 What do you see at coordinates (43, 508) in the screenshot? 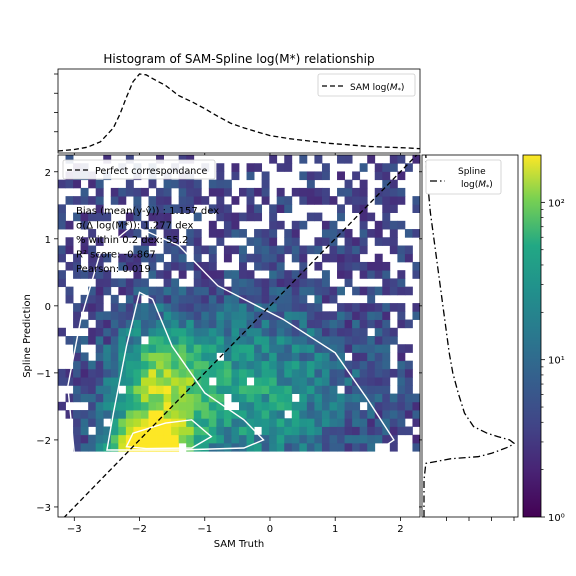
I see `y-tick-label: −3` at bounding box center [43, 508].